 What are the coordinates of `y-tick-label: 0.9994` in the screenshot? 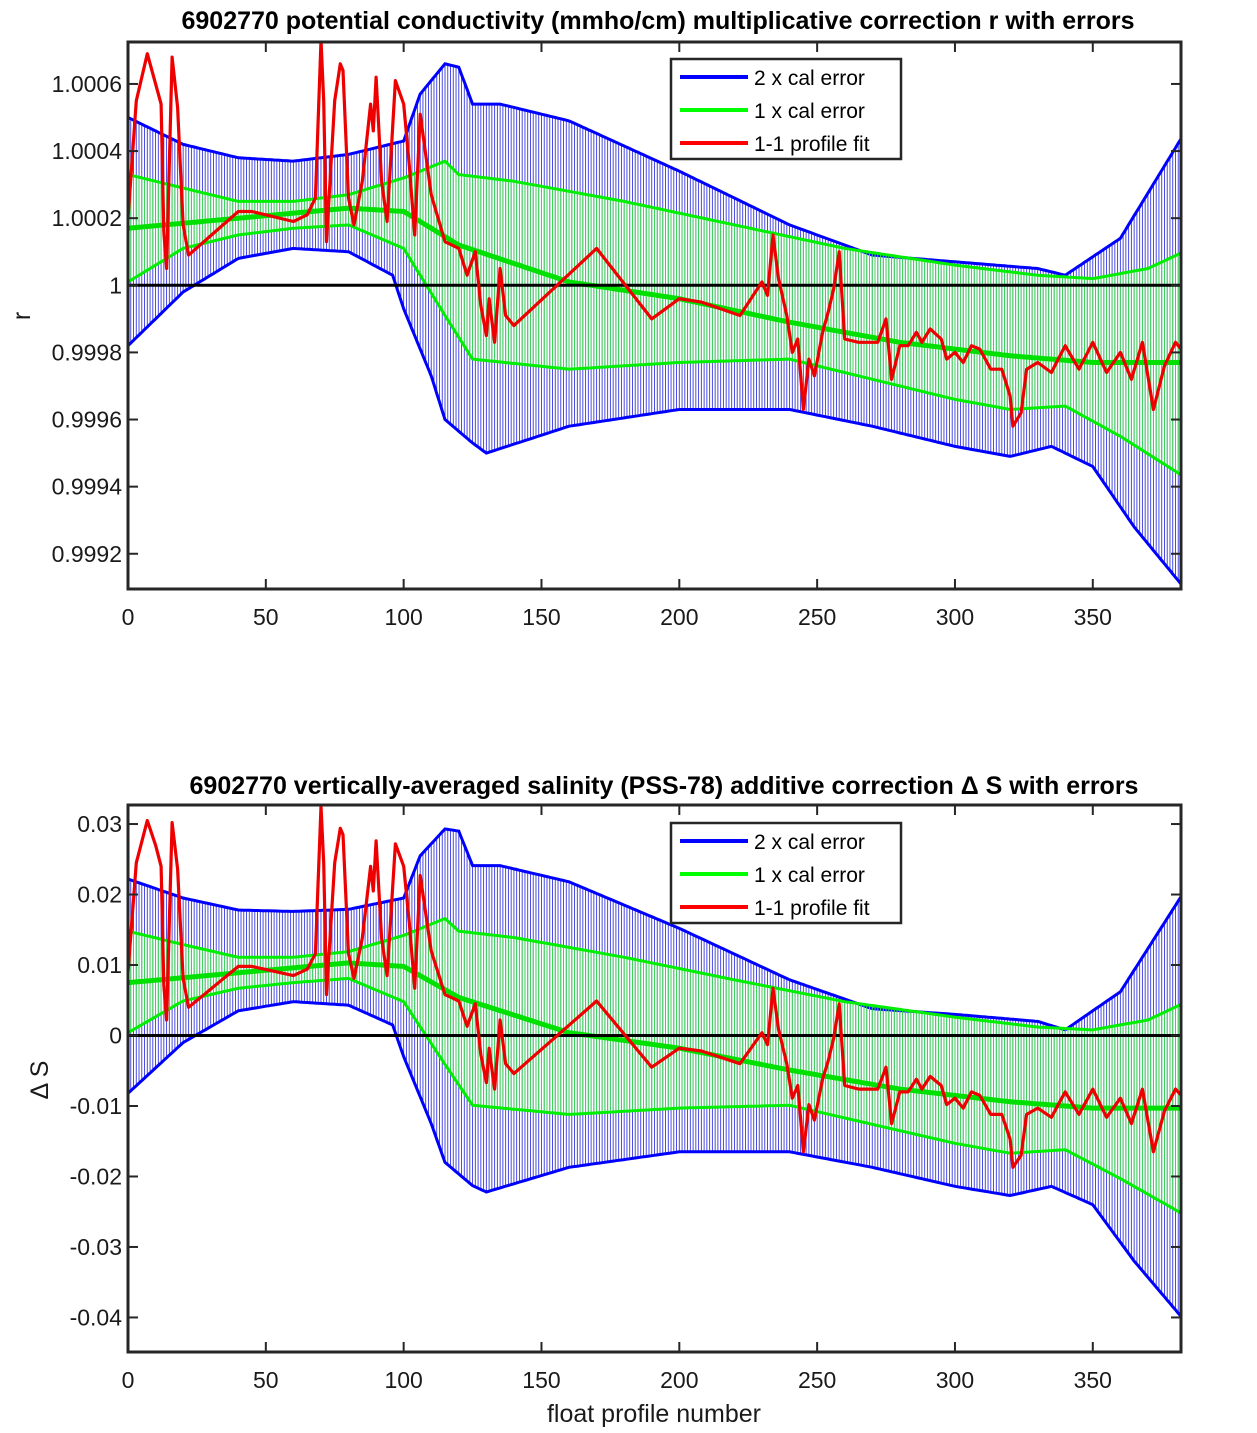 It's located at (87, 487).